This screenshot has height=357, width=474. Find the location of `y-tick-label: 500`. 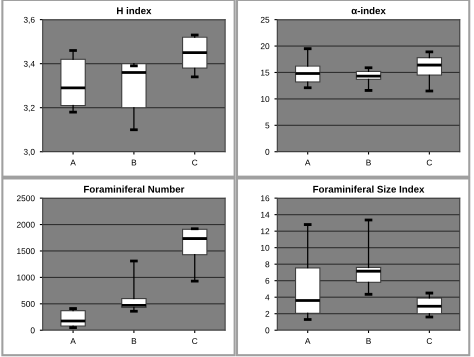

y-tick-label: 500 is located at coordinates (28, 304).